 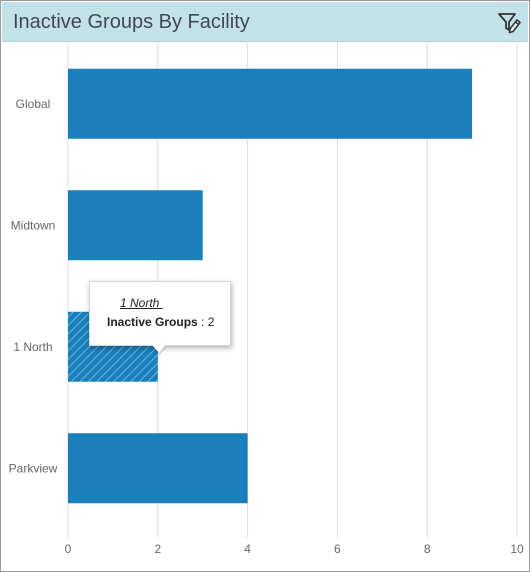 I want to click on chart-tooltip: 1 North Inactive Groups : 2, so click(x=160, y=317).